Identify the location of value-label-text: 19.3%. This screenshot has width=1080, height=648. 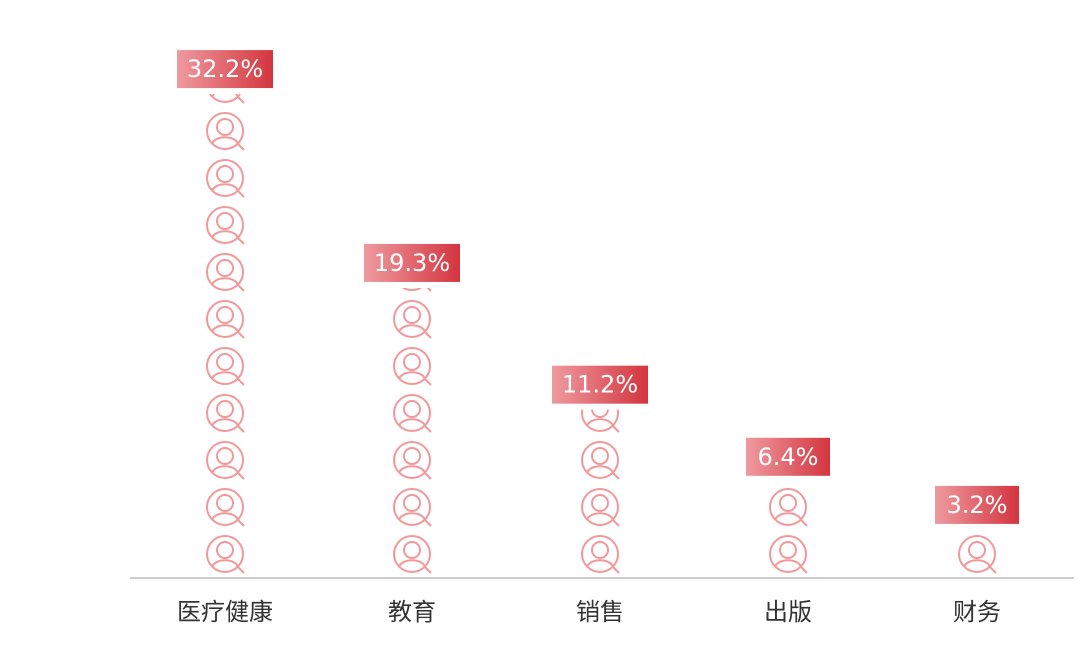
(412, 263).